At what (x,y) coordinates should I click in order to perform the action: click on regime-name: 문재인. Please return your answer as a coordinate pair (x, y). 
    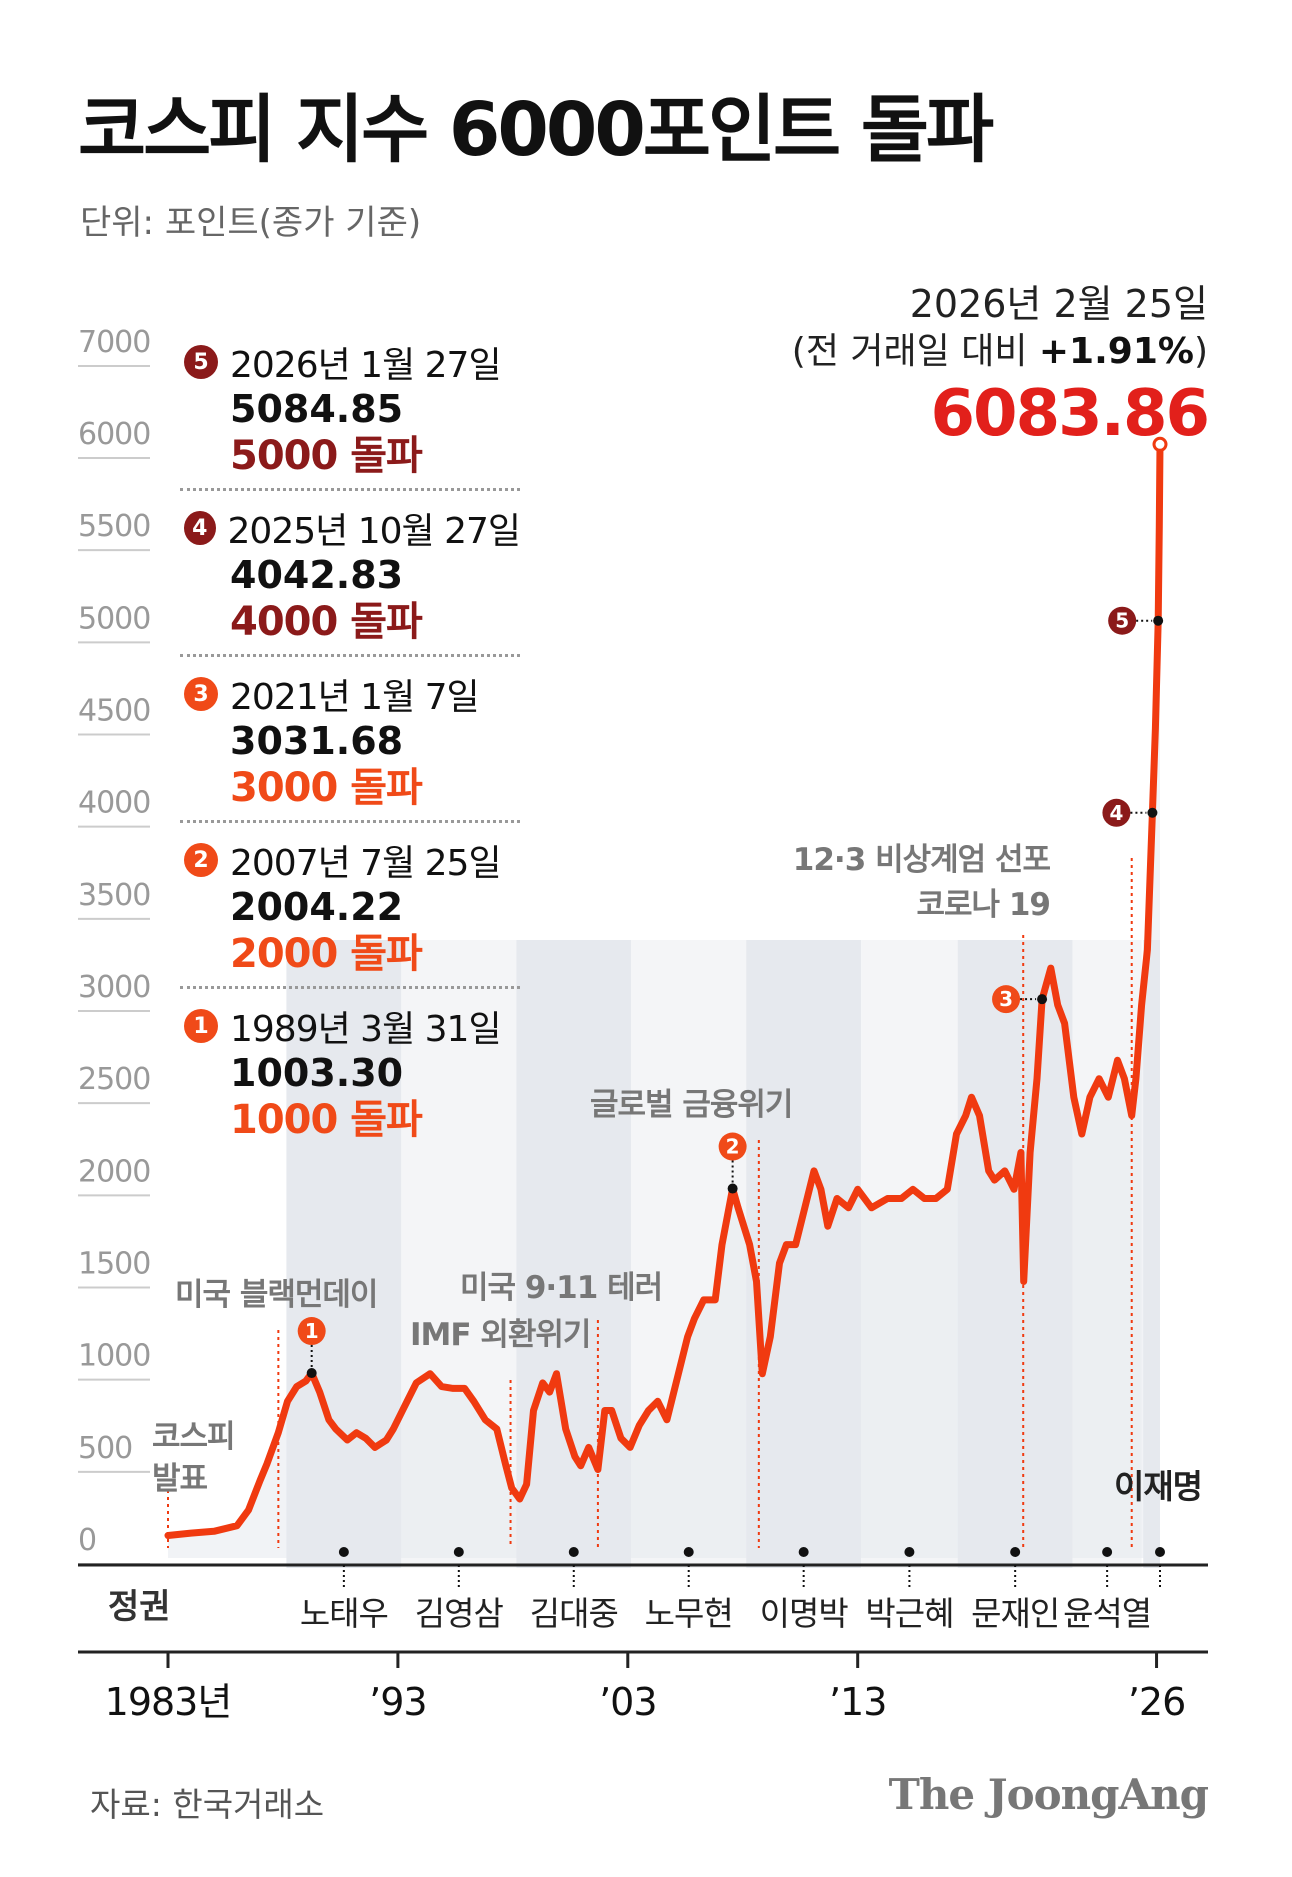
    Looking at the image, I should click on (1015, 1613).